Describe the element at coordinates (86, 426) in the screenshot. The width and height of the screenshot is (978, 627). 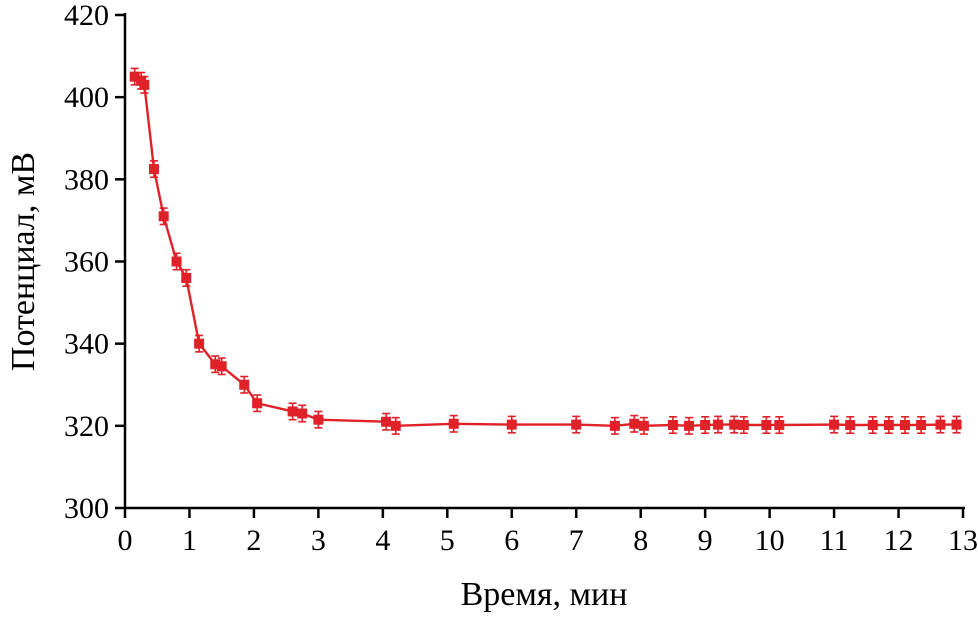
I see `y-tick-label: 320` at that location.